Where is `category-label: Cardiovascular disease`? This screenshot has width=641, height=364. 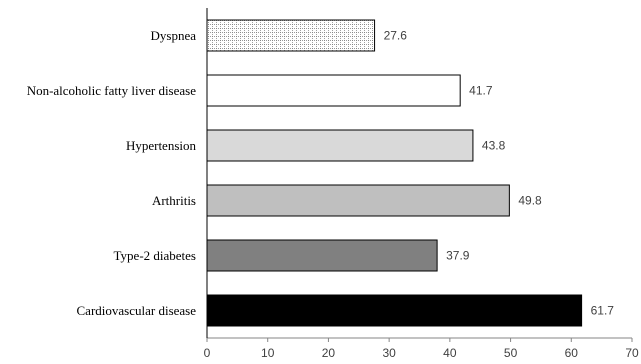
category-label: Cardiovascular disease is located at coordinates (137, 310).